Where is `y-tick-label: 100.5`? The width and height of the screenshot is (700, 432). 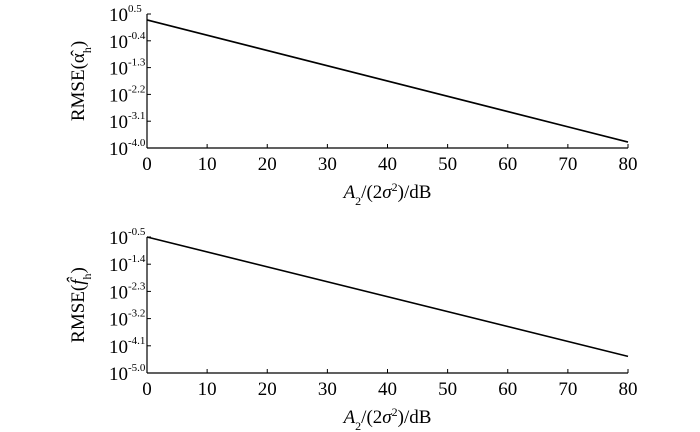 y-tick-label: 100.5 is located at coordinates (125, 14).